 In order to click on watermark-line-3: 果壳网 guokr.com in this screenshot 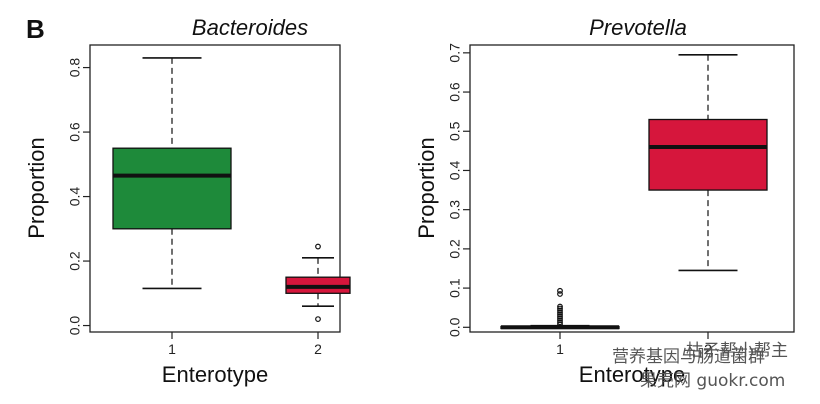, I will do `click(712, 381)`.